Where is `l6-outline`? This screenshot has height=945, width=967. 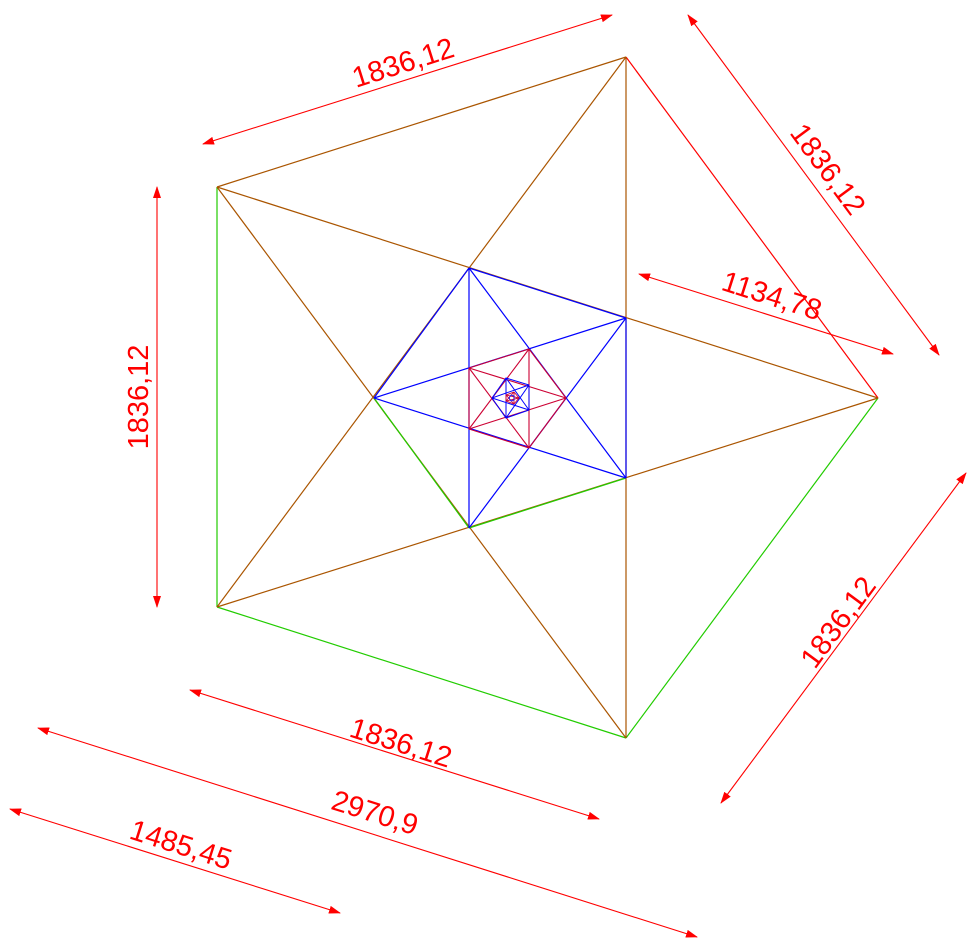
l6-outline is located at coordinates (511, 398).